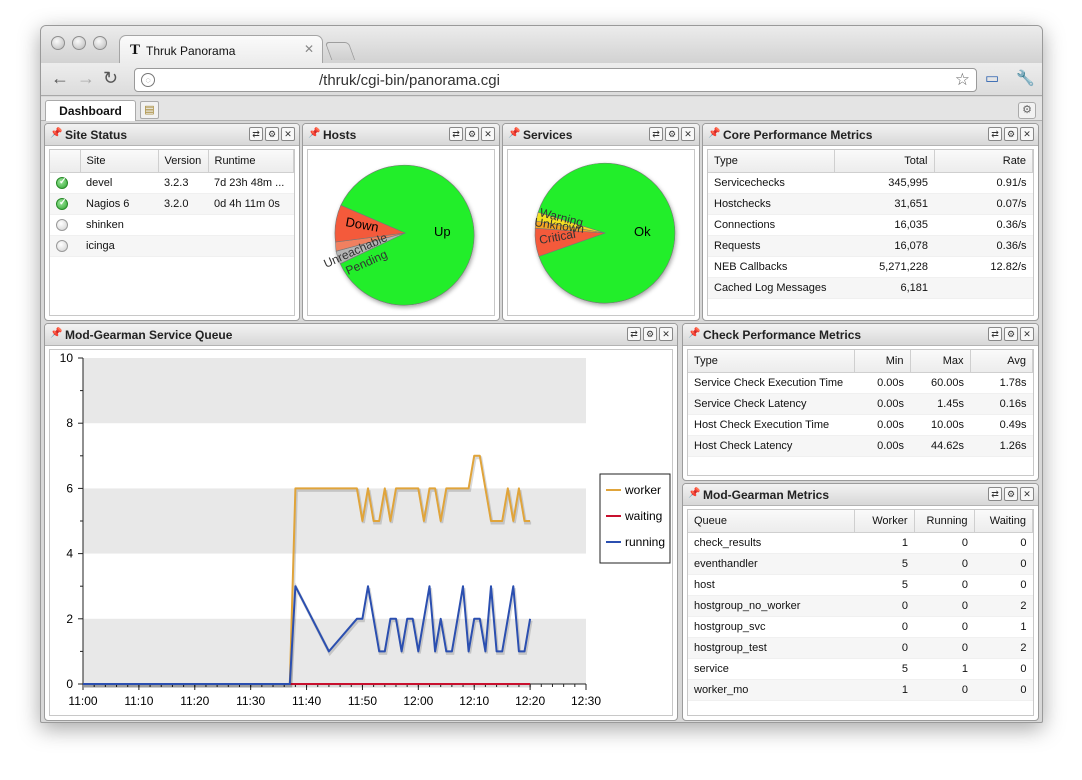 The width and height of the screenshot is (1082, 780). Describe the element at coordinates (58, 43) in the screenshot. I see `close-window-button` at that location.